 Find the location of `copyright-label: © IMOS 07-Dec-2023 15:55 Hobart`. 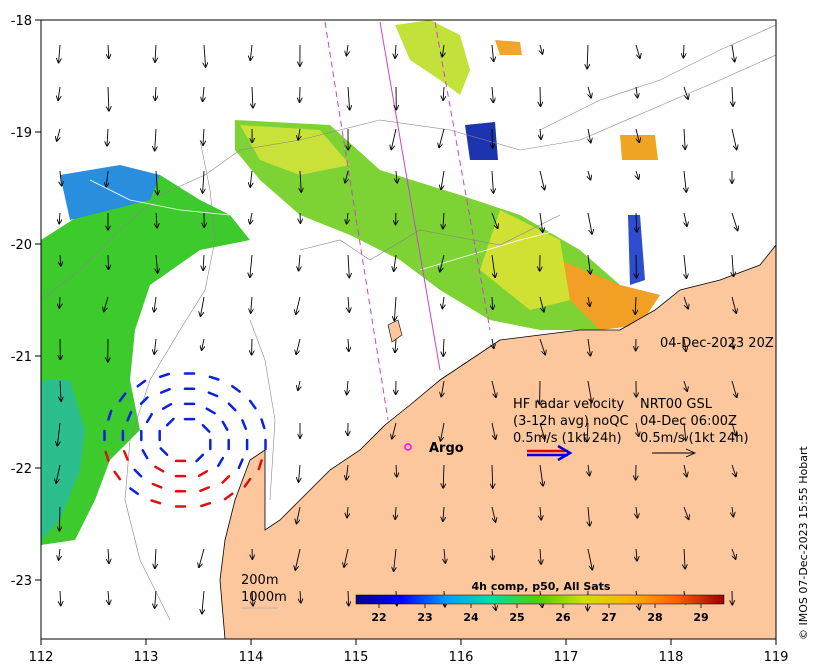

copyright-label: © IMOS 07-Dec-2023 15:55 Hobart is located at coordinates (803, 542).